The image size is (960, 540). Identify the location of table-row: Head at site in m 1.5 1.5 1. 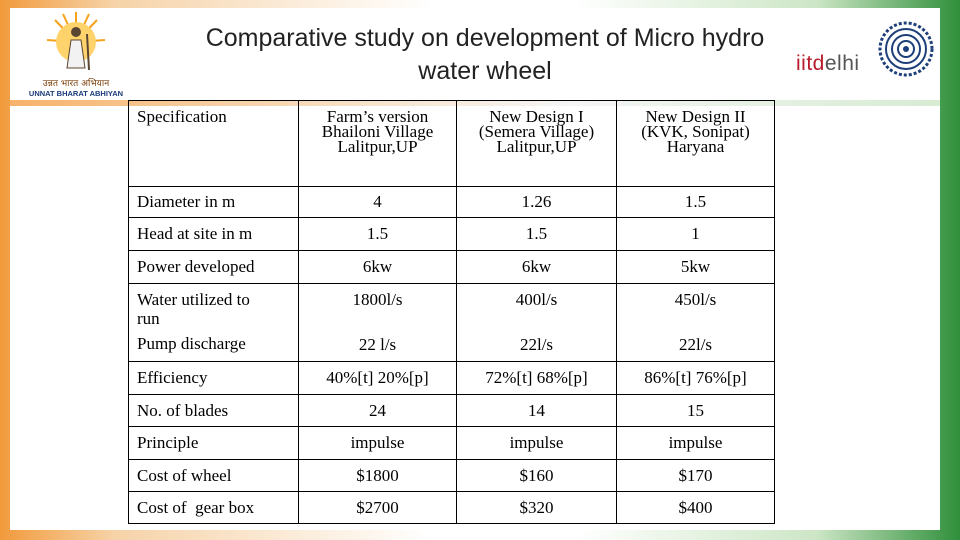
(451, 234).